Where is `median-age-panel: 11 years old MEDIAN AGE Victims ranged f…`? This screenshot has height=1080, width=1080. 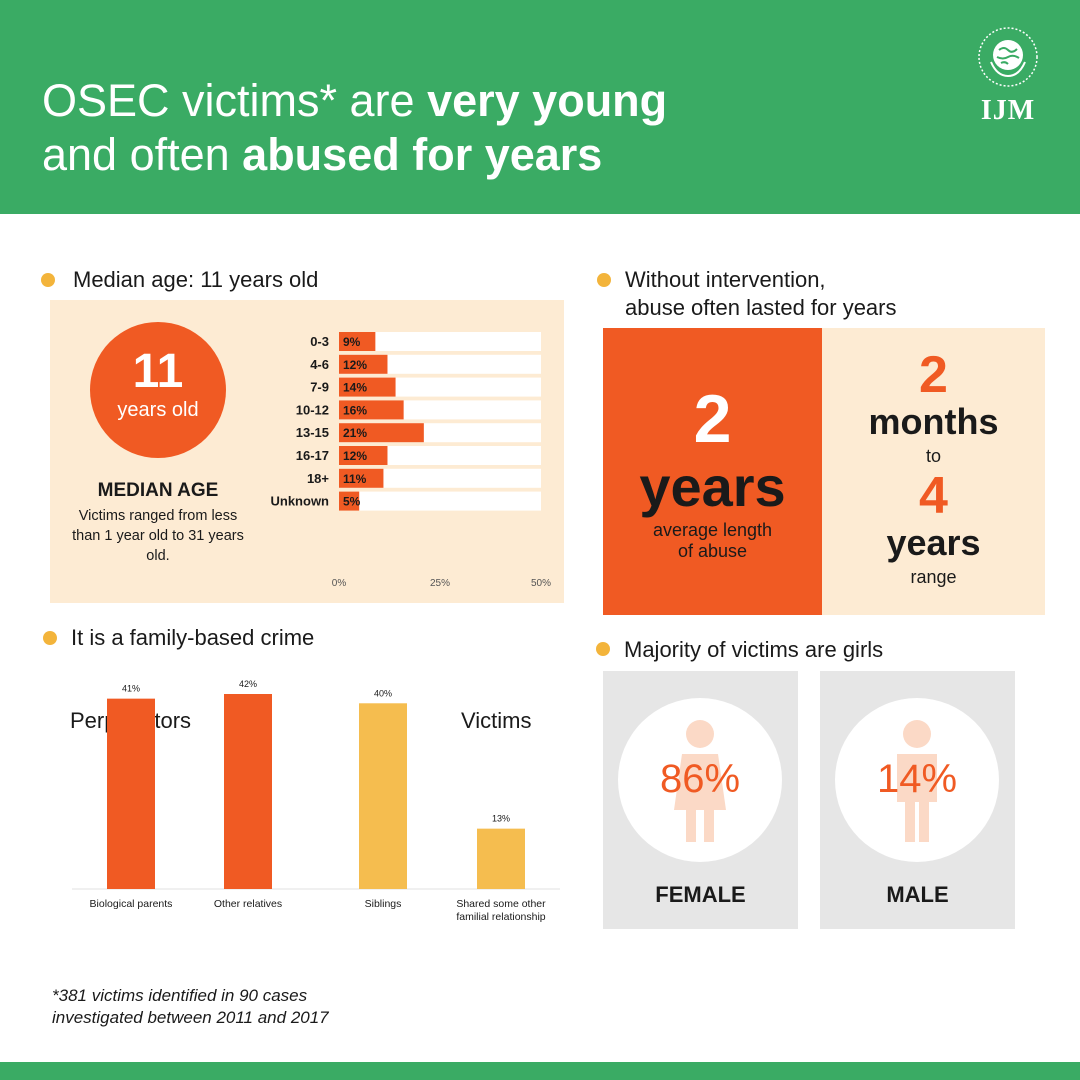 median-age-panel: 11 years old MEDIAN AGE Victims ranged f… is located at coordinates (307, 451).